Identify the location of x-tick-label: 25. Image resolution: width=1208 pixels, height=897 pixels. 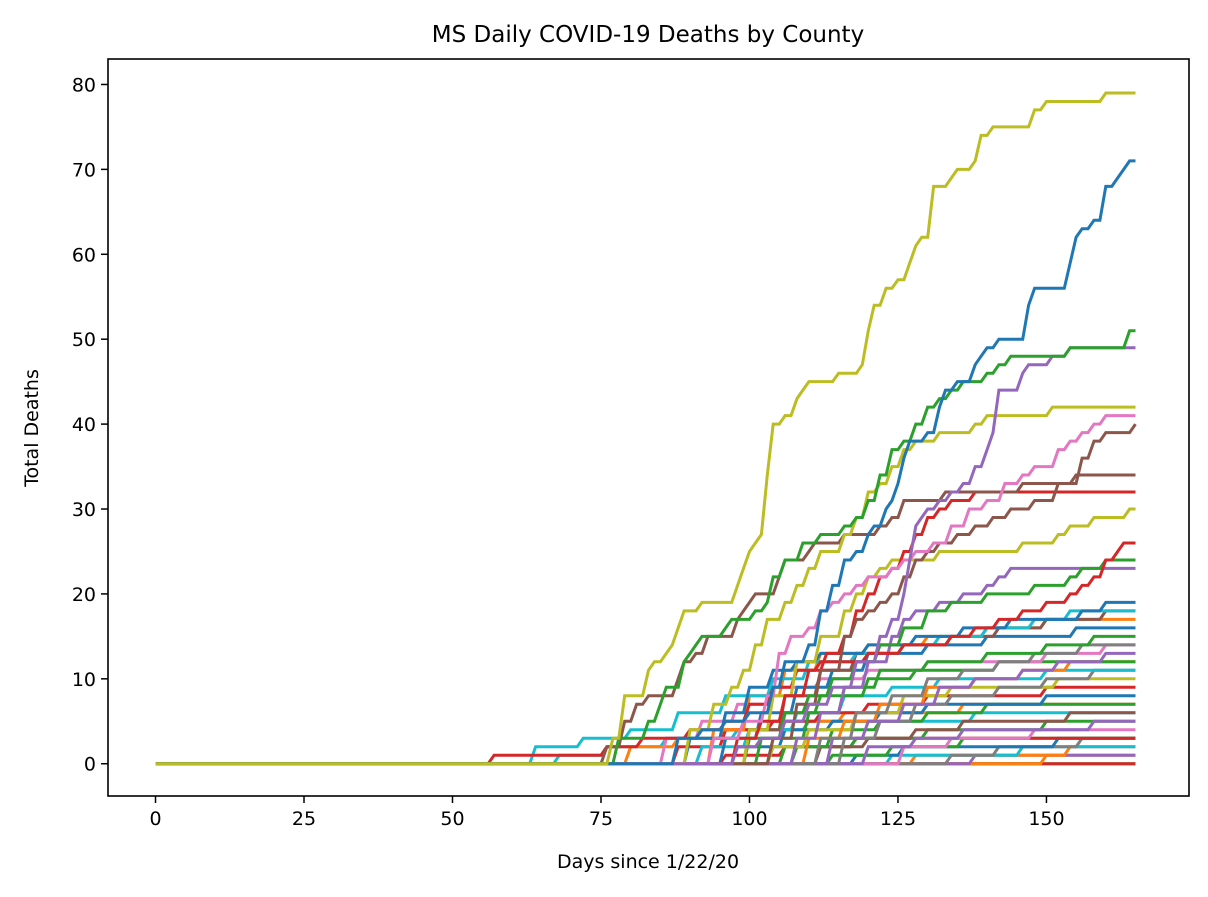
(304, 819).